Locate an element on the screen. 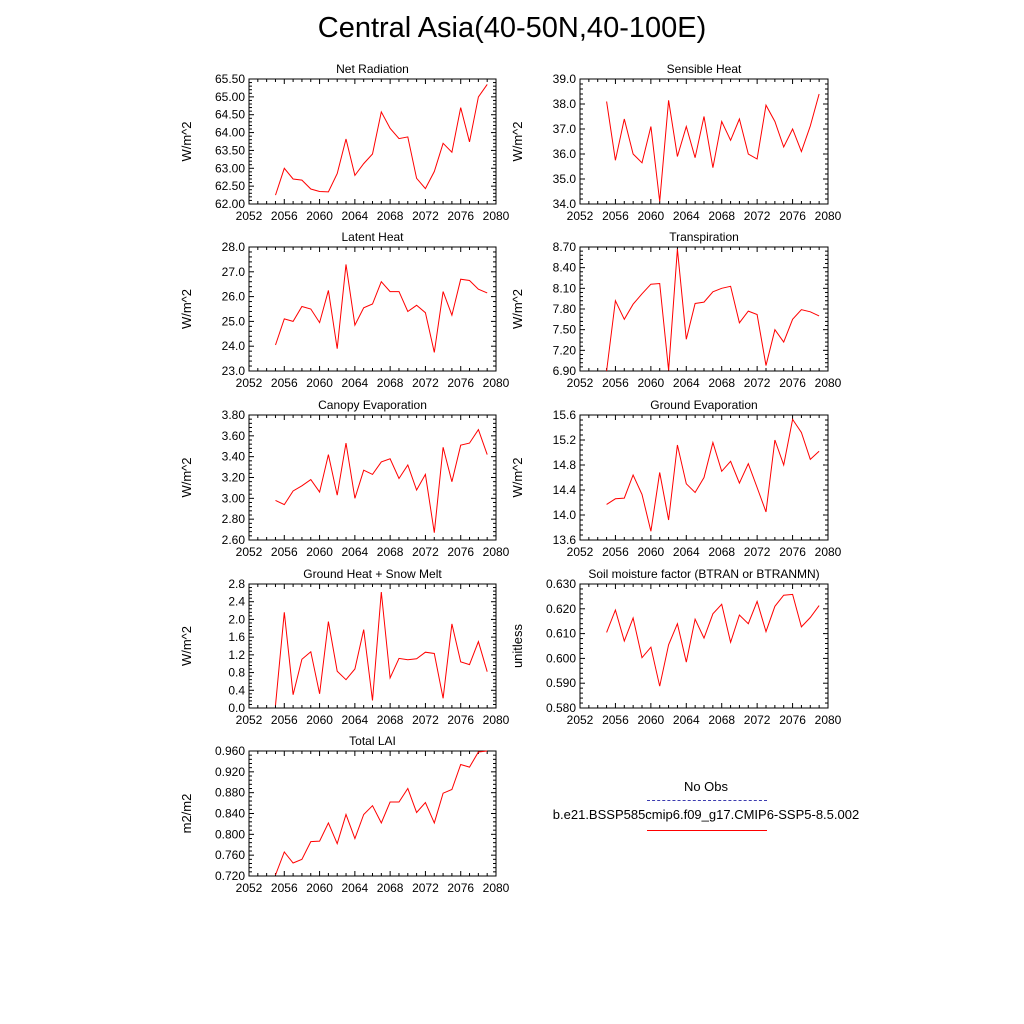 This screenshot has height=1024, width=1024. y-tick-label: 0.800 is located at coordinates (230, 834).